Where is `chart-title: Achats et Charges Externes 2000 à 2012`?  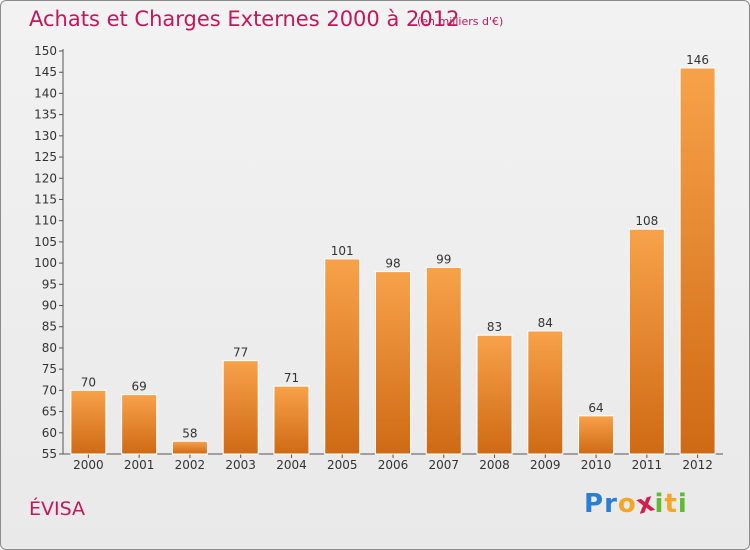
chart-title: Achats et Charges Externes 2000 à 2012 is located at coordinates (244, 19).